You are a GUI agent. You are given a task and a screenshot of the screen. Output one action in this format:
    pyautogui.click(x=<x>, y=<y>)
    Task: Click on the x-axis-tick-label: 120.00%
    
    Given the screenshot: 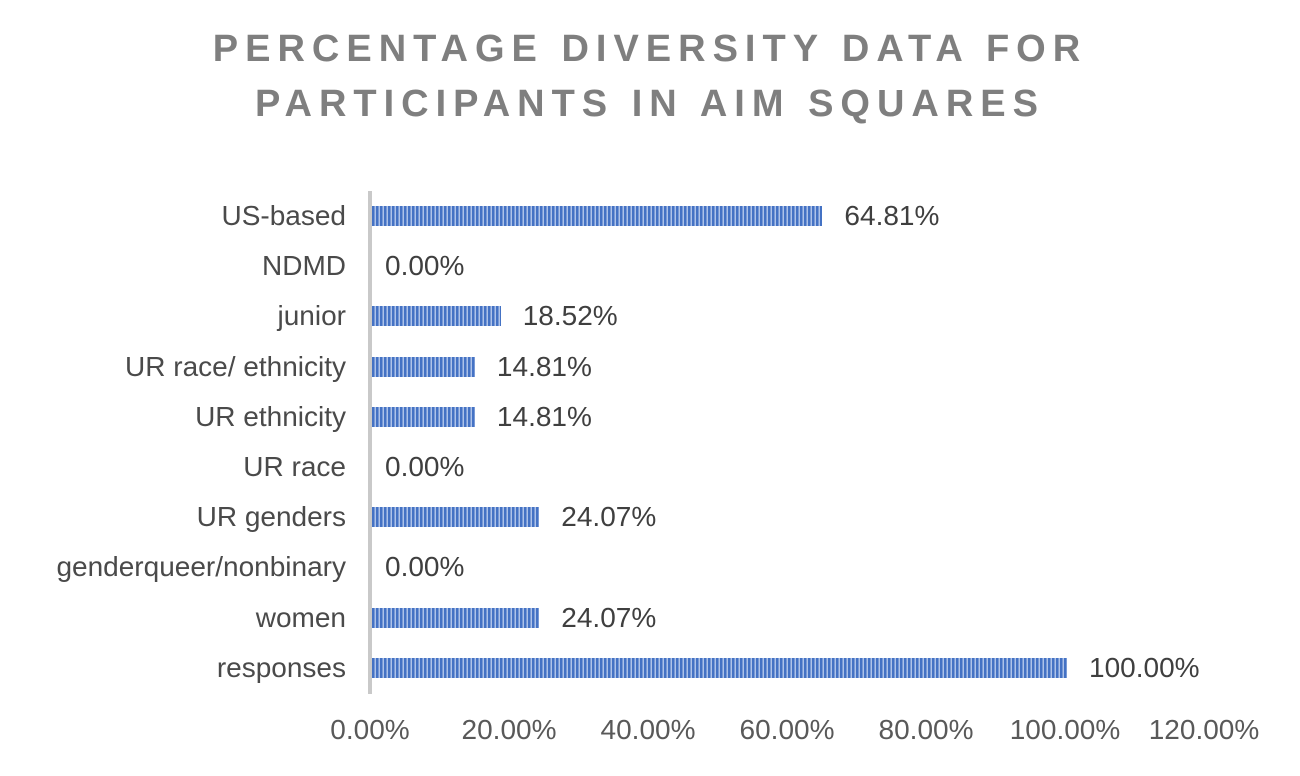 What is the action you would take?
    pyautogui.click(x=1204, y=729)
    